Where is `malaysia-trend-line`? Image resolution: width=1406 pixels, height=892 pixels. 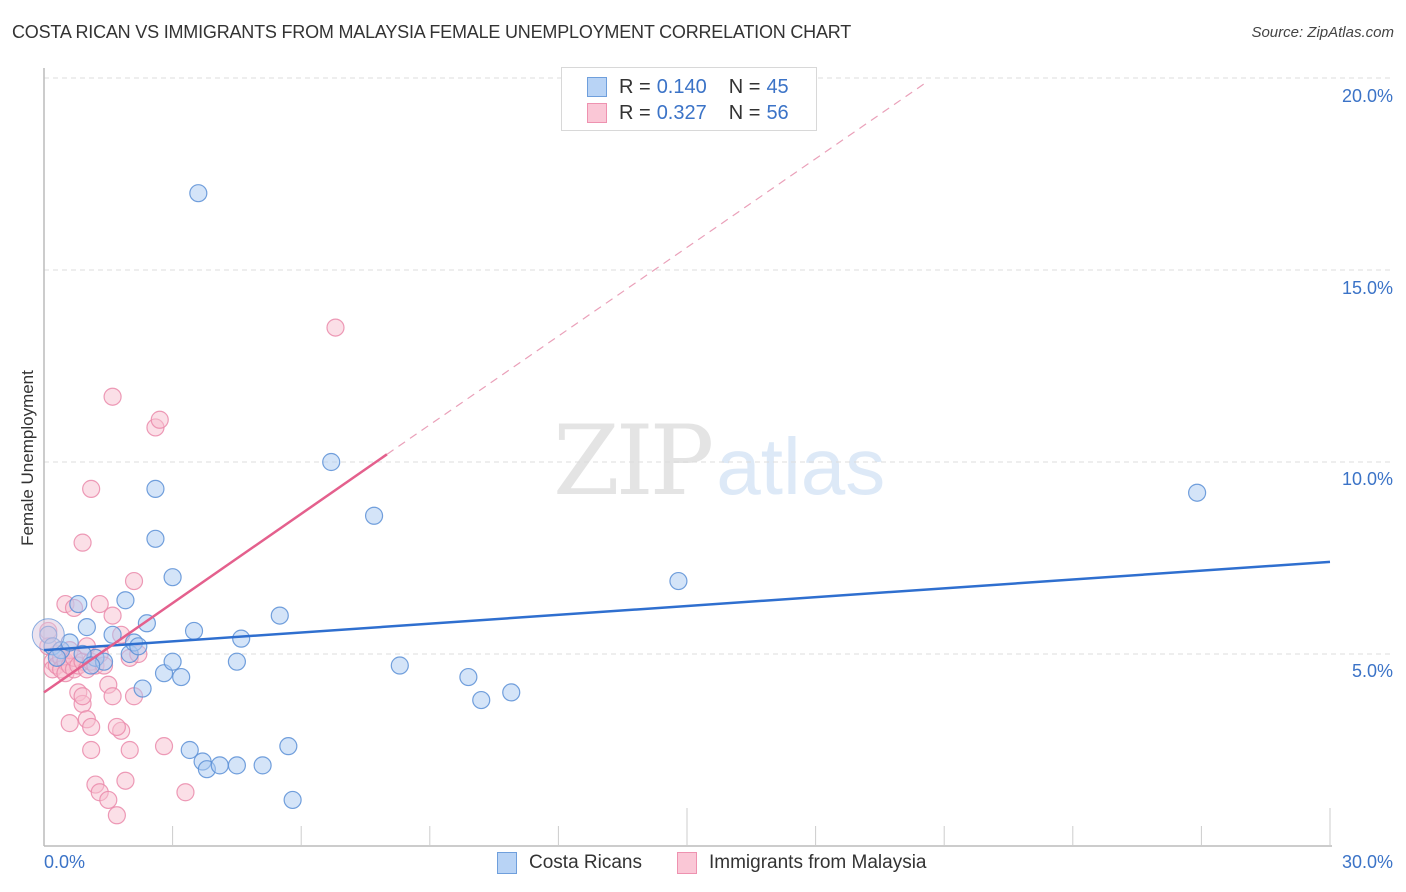 malaysia-trend-line is located at coordinates (215, 573).